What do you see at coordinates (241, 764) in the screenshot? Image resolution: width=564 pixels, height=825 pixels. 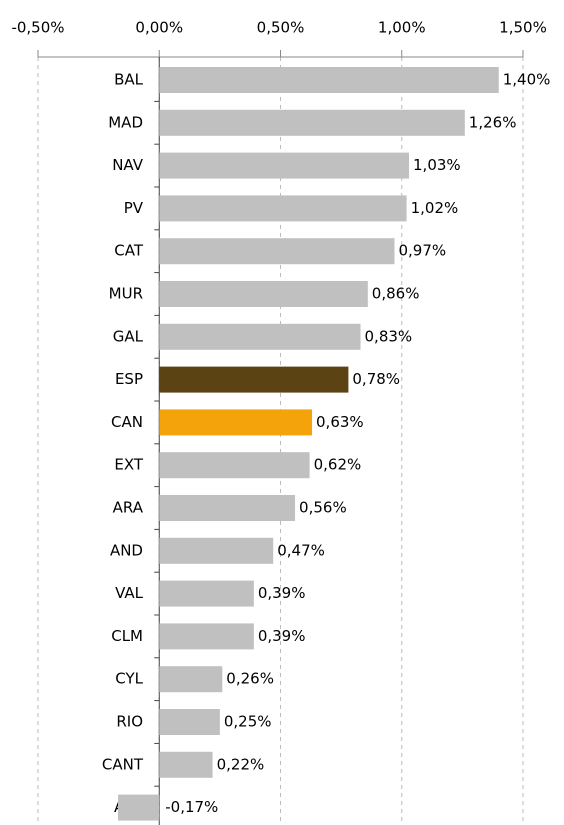 I see `value-label: 0,22%` at bounding box center [241, 764].